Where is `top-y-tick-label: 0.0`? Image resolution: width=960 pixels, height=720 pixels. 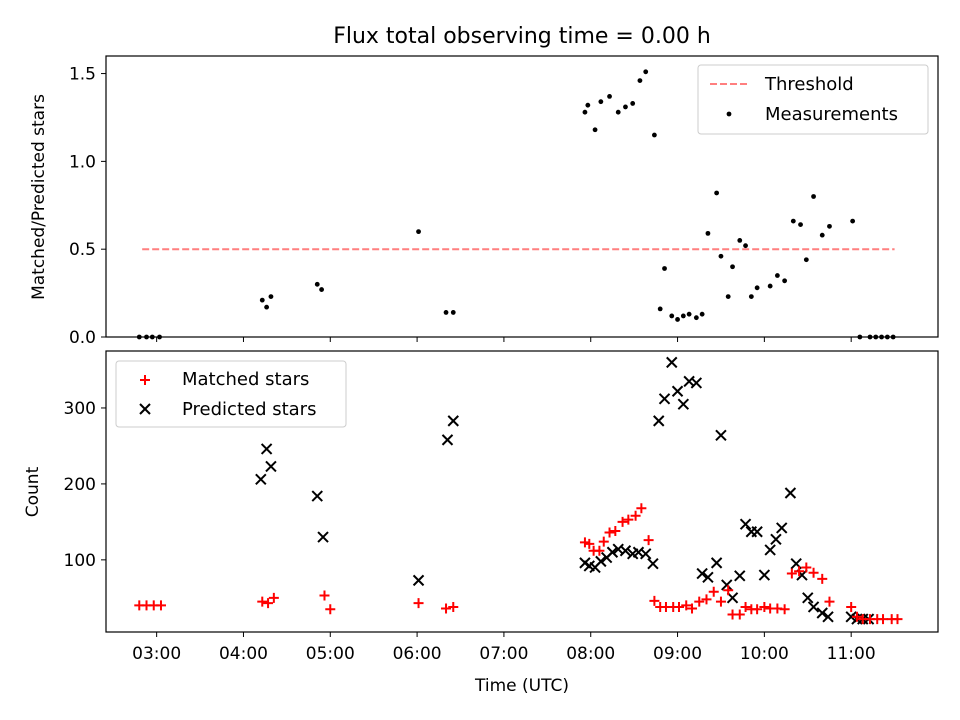
top-y-tick-label: 0.0 is located at coordinates (82, 338).